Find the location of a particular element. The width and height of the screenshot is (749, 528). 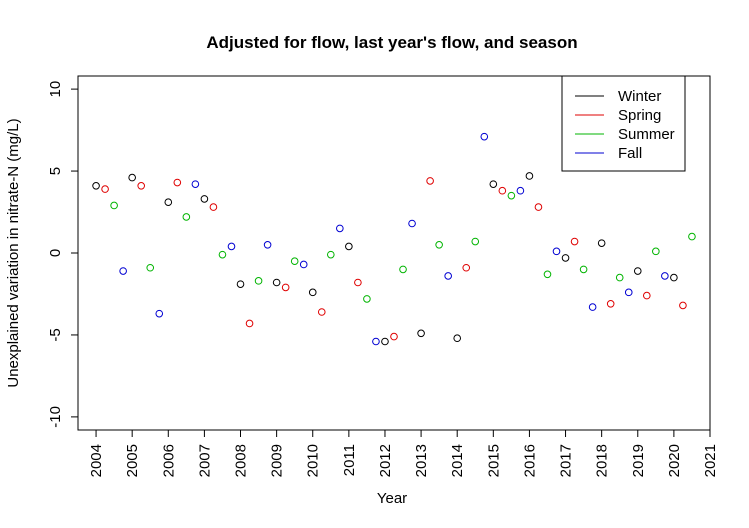

y-axis: -10 -5 0 5 10 is located at coordinates (63, 254).